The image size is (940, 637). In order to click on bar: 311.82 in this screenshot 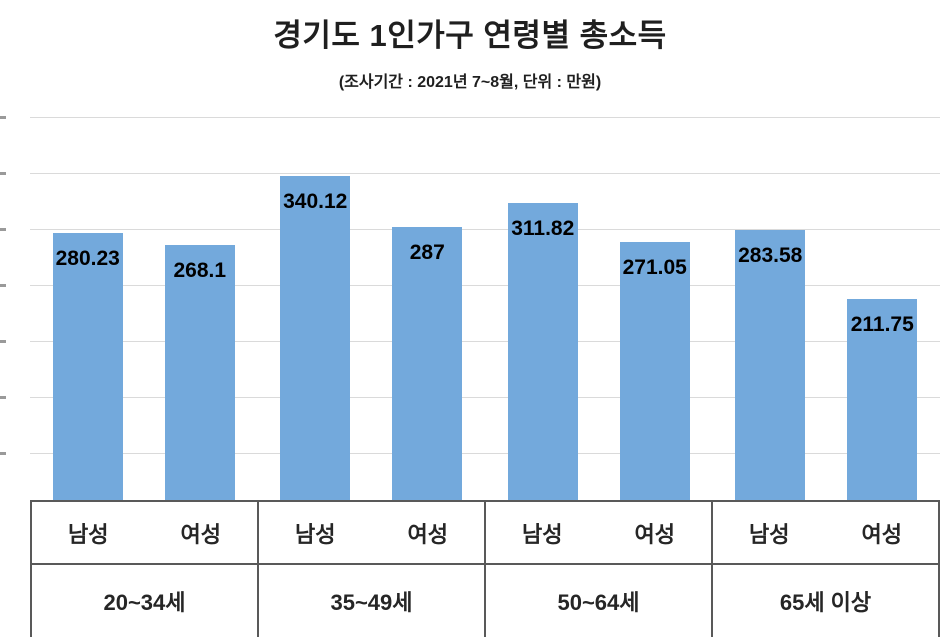, I will do `click(542, 351)`.